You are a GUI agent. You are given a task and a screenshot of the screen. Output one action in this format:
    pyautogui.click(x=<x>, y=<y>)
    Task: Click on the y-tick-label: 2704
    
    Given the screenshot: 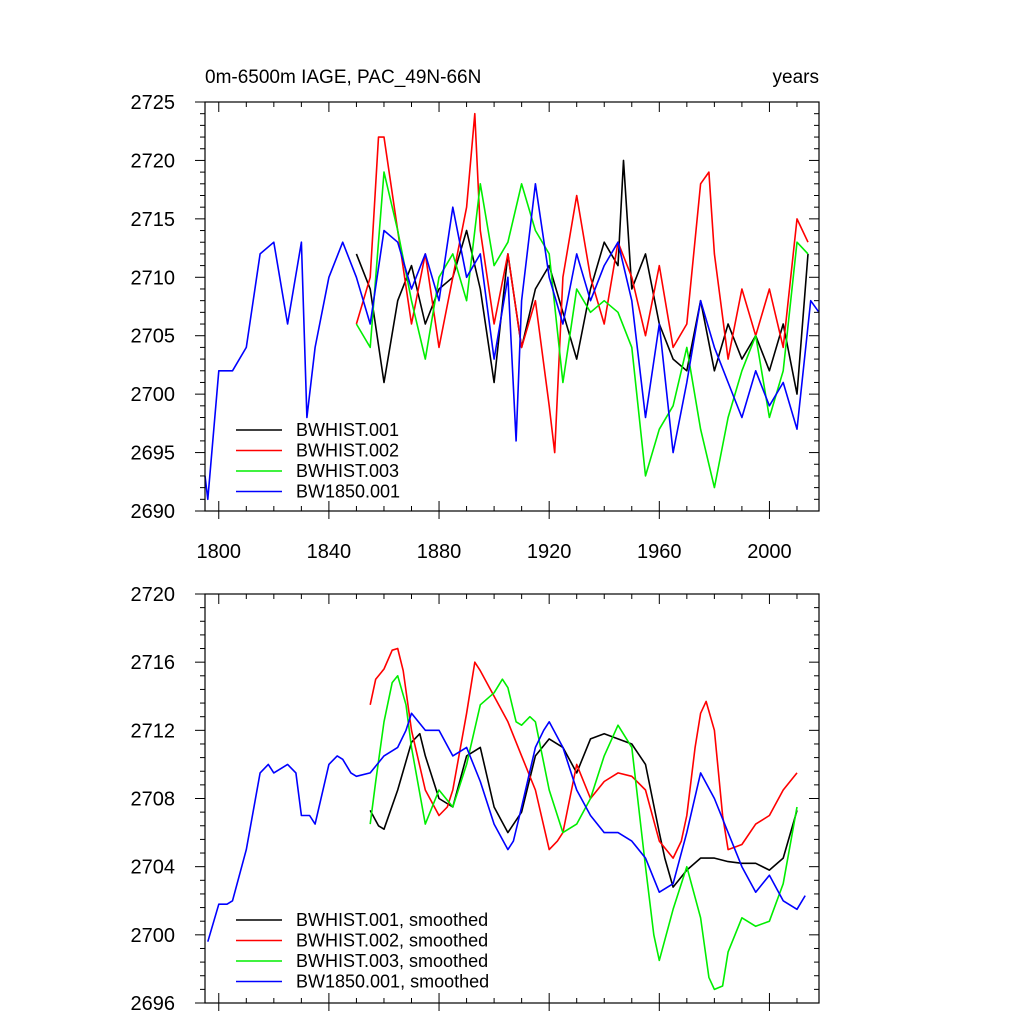 What is the action you would take?
    pyautogui.click(x=153, y=868)
    